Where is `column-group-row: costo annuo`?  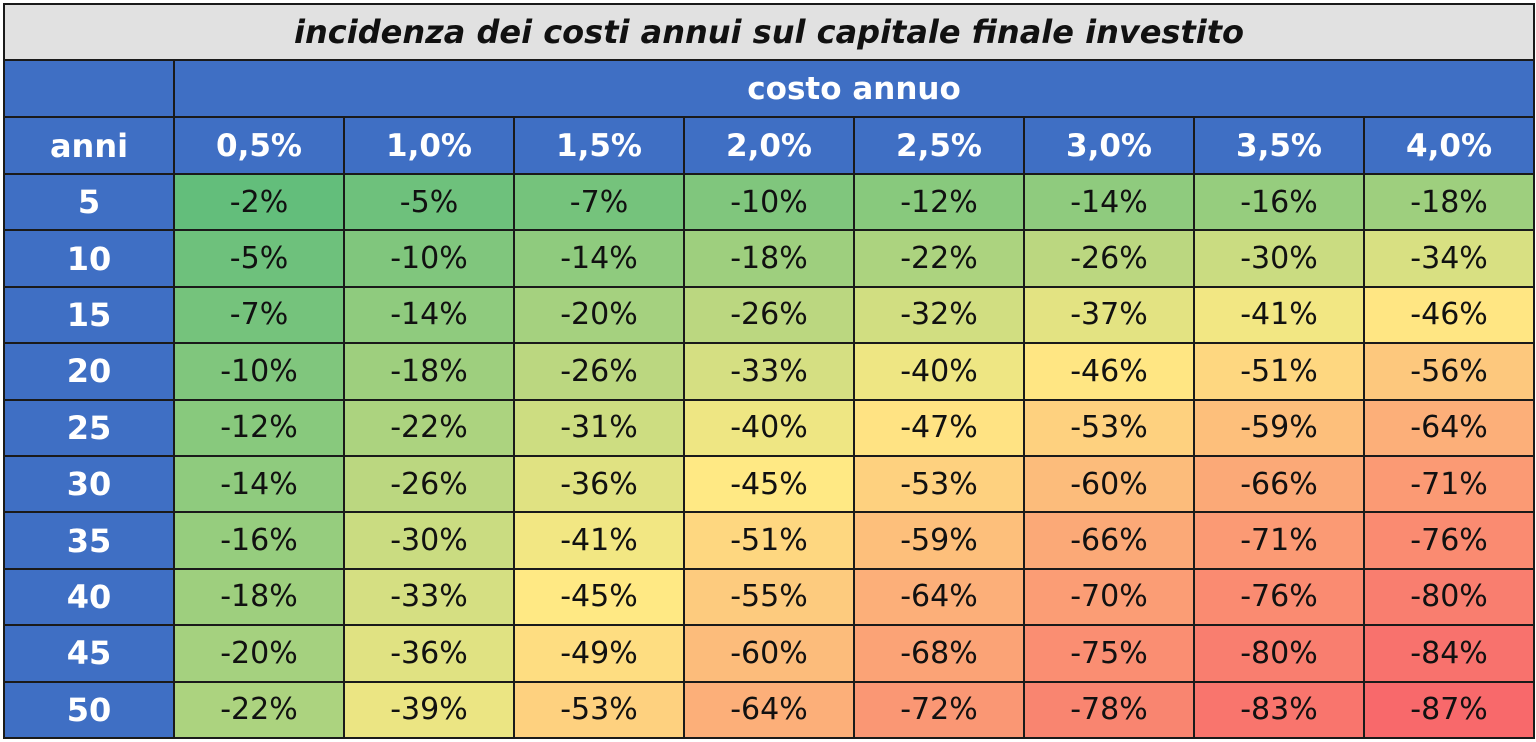
column-group-row: costo annuo is located at coordinates (769, 88).